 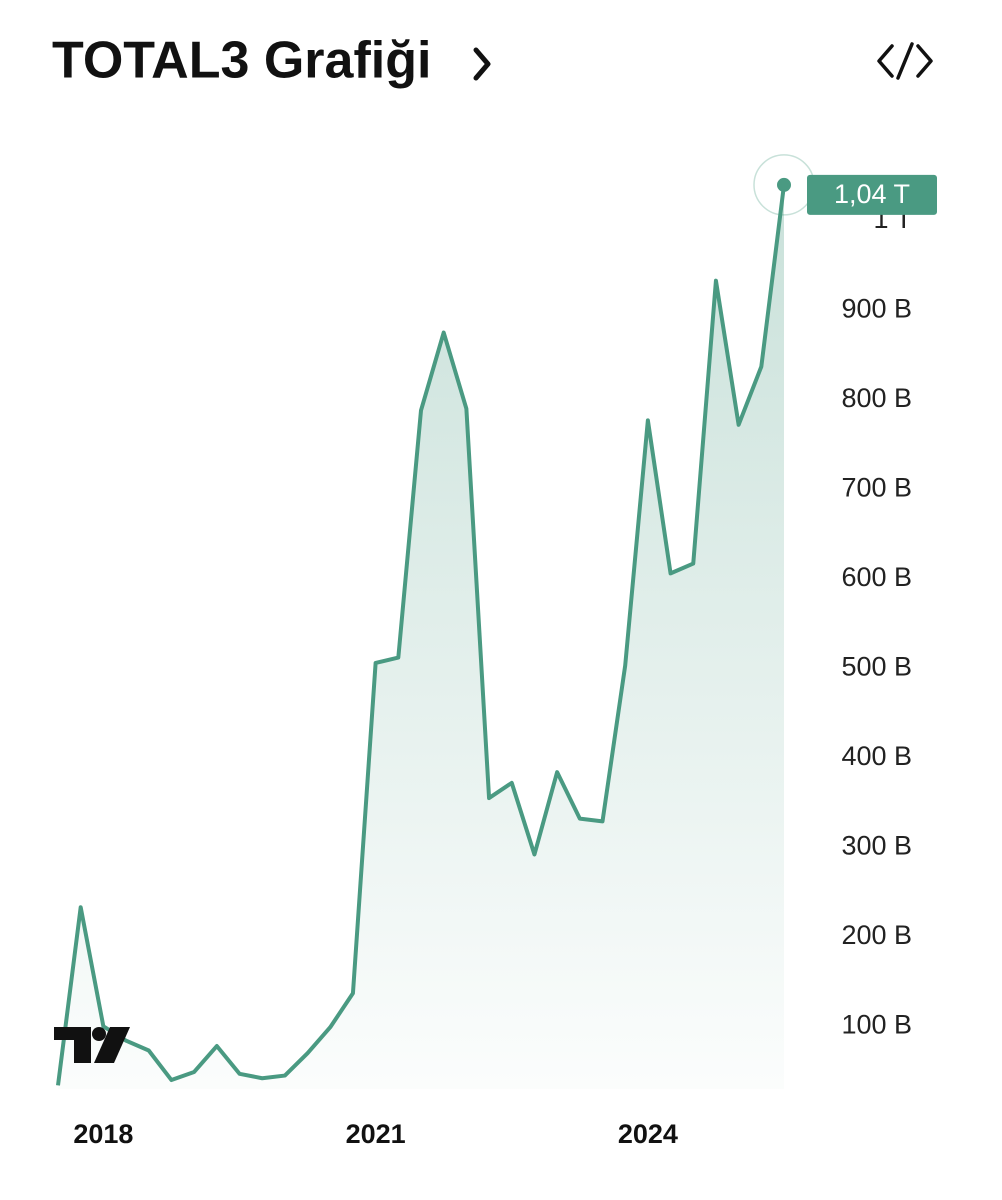 What do you see at coordinates (876, 577) in the screenshot?
I see `y-tick-label: 600 B` at bounding box center [876, 577].